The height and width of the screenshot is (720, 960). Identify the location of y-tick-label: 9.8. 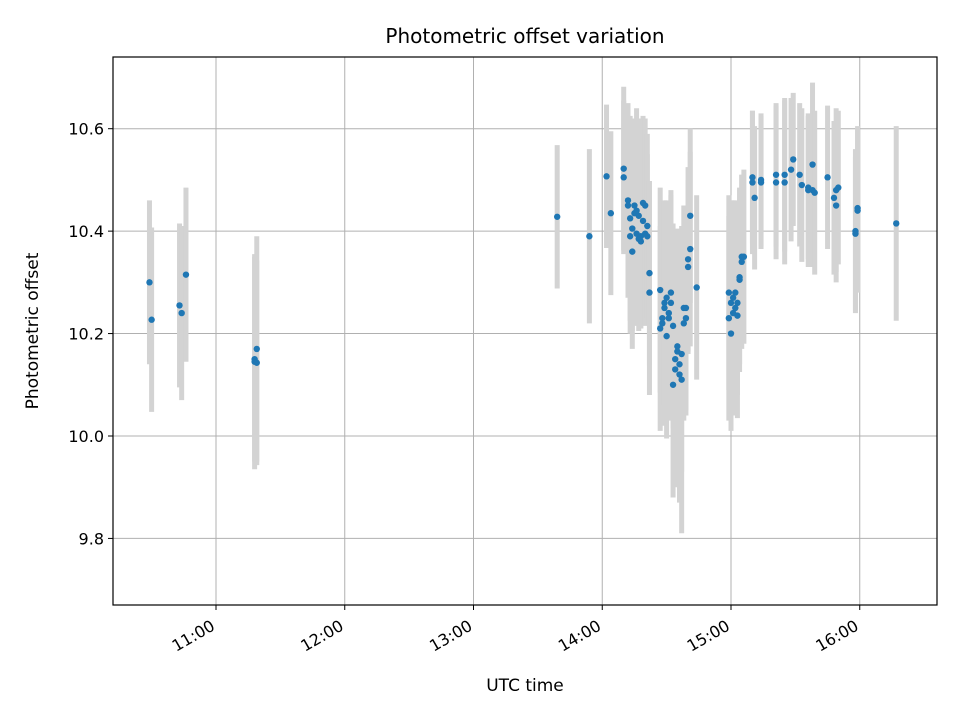
(91, 538).